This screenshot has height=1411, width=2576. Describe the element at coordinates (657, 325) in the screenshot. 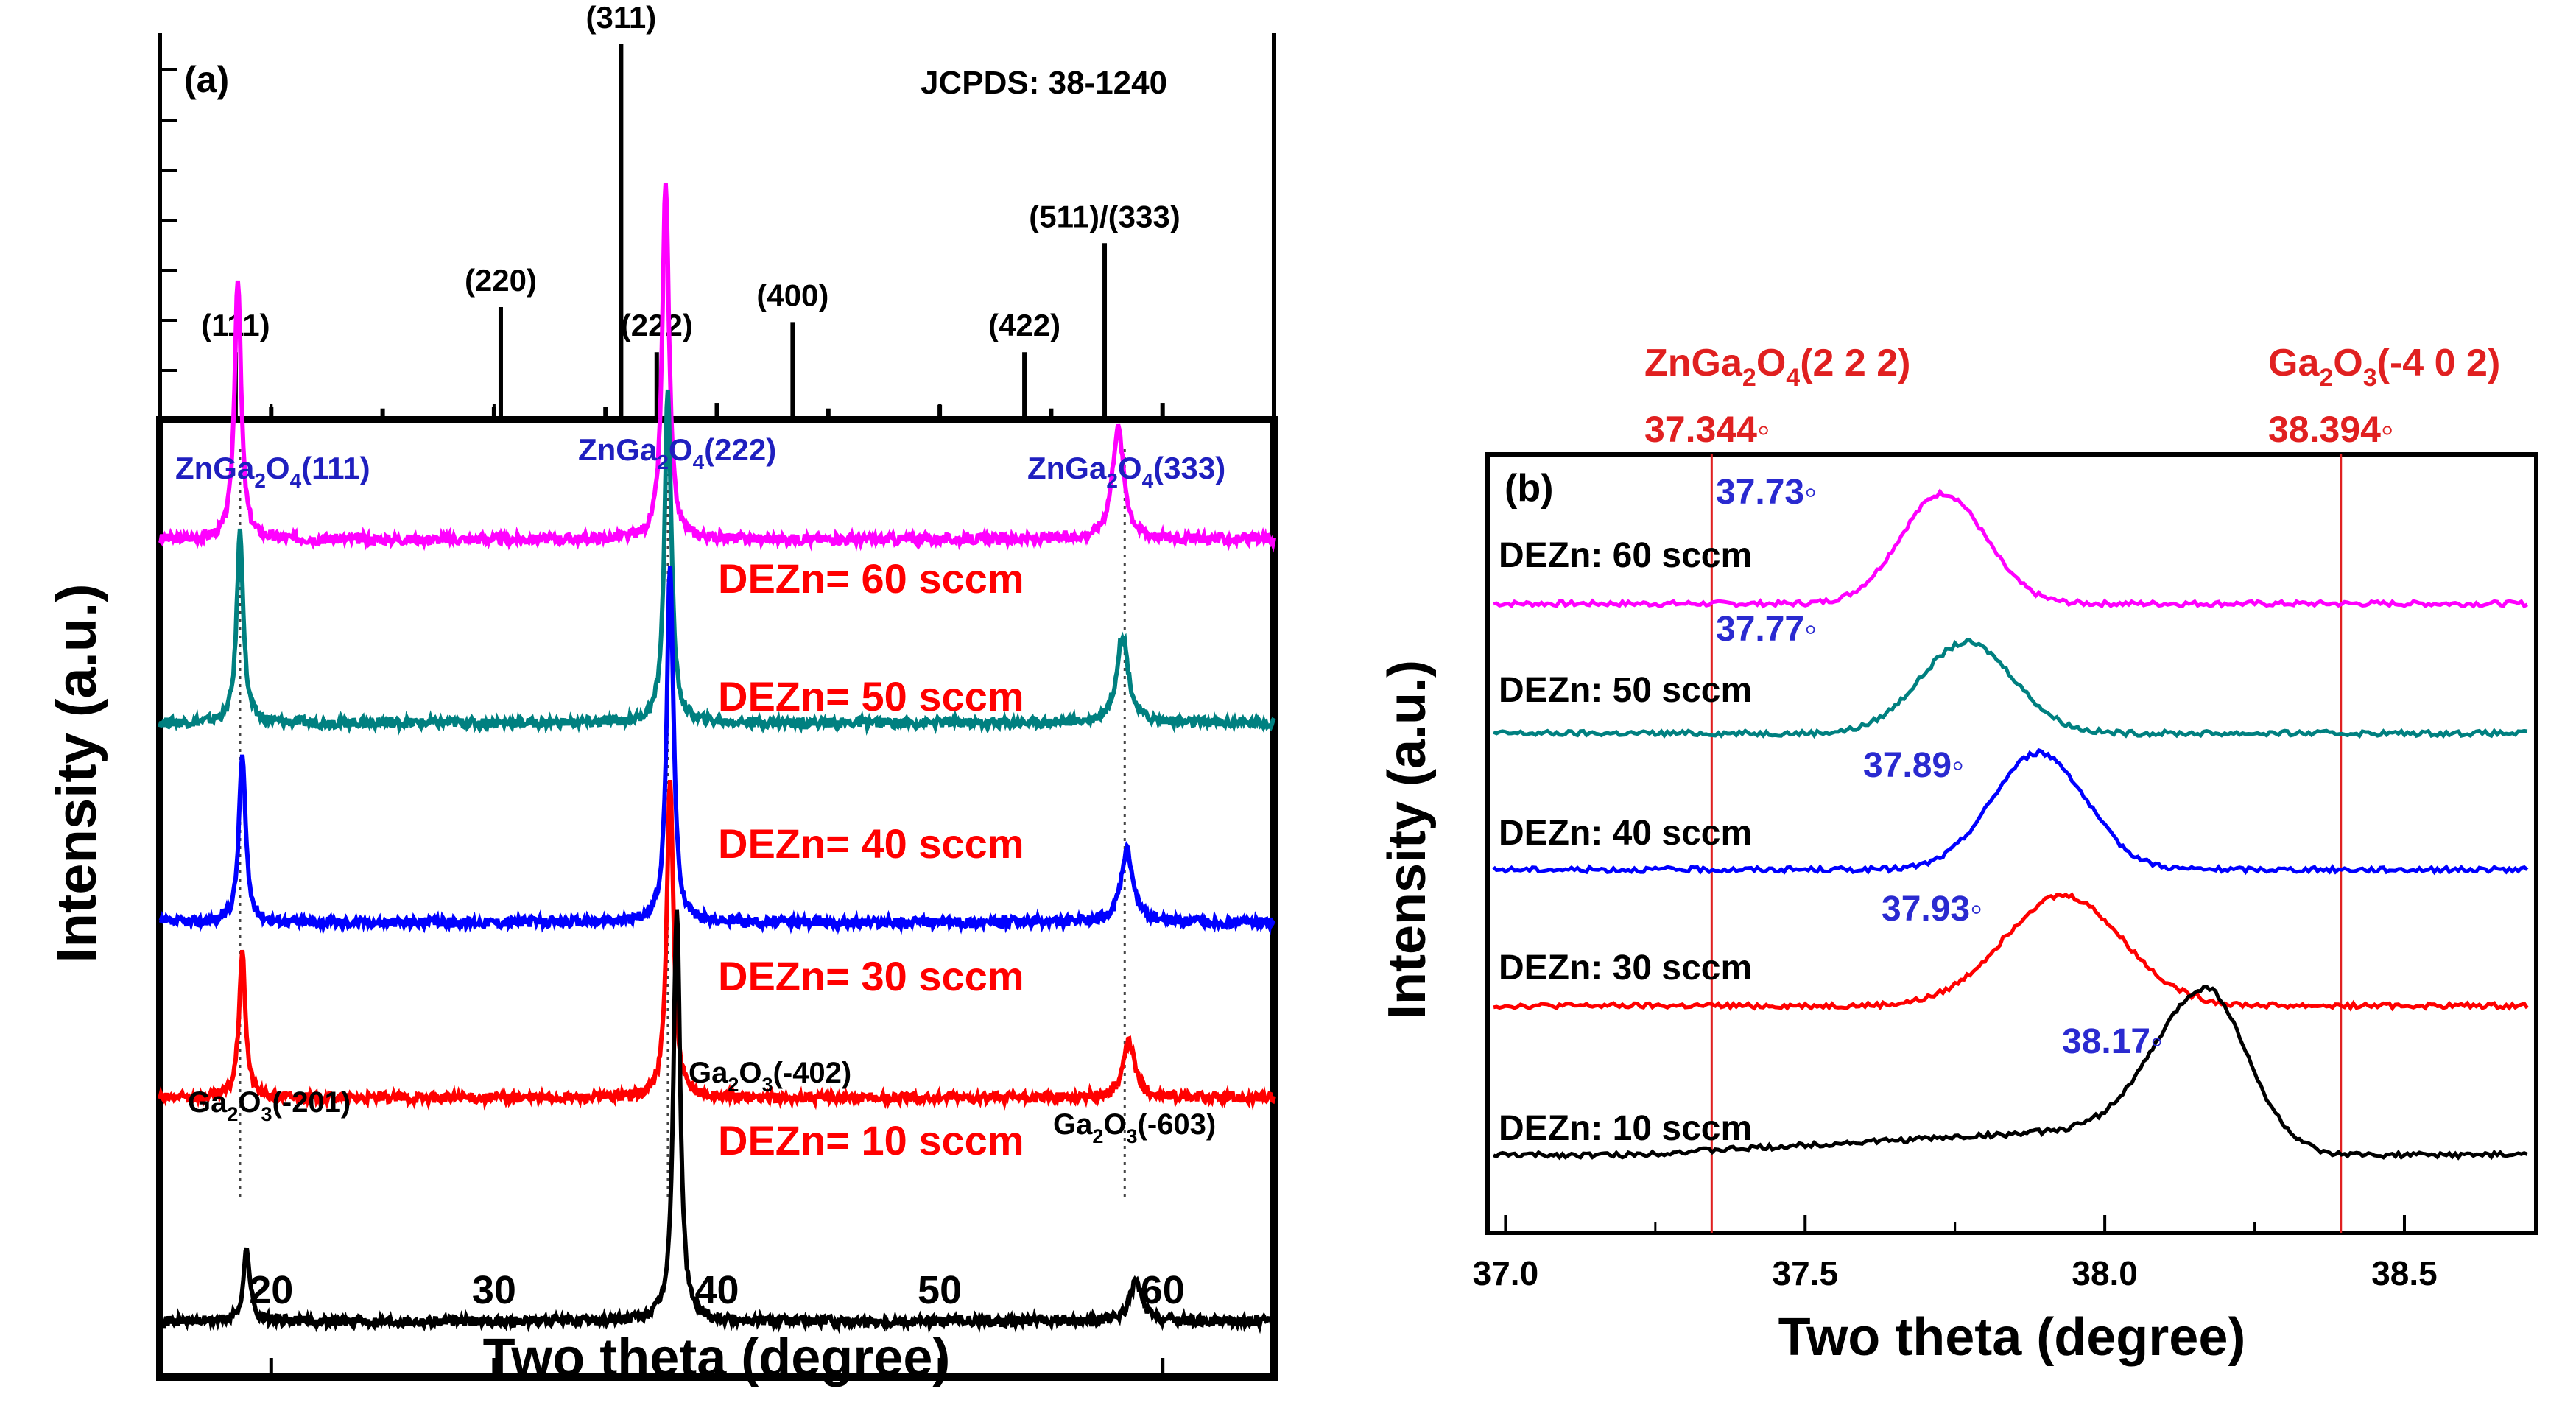

I see `reference-peak-label: (222)` at that location.